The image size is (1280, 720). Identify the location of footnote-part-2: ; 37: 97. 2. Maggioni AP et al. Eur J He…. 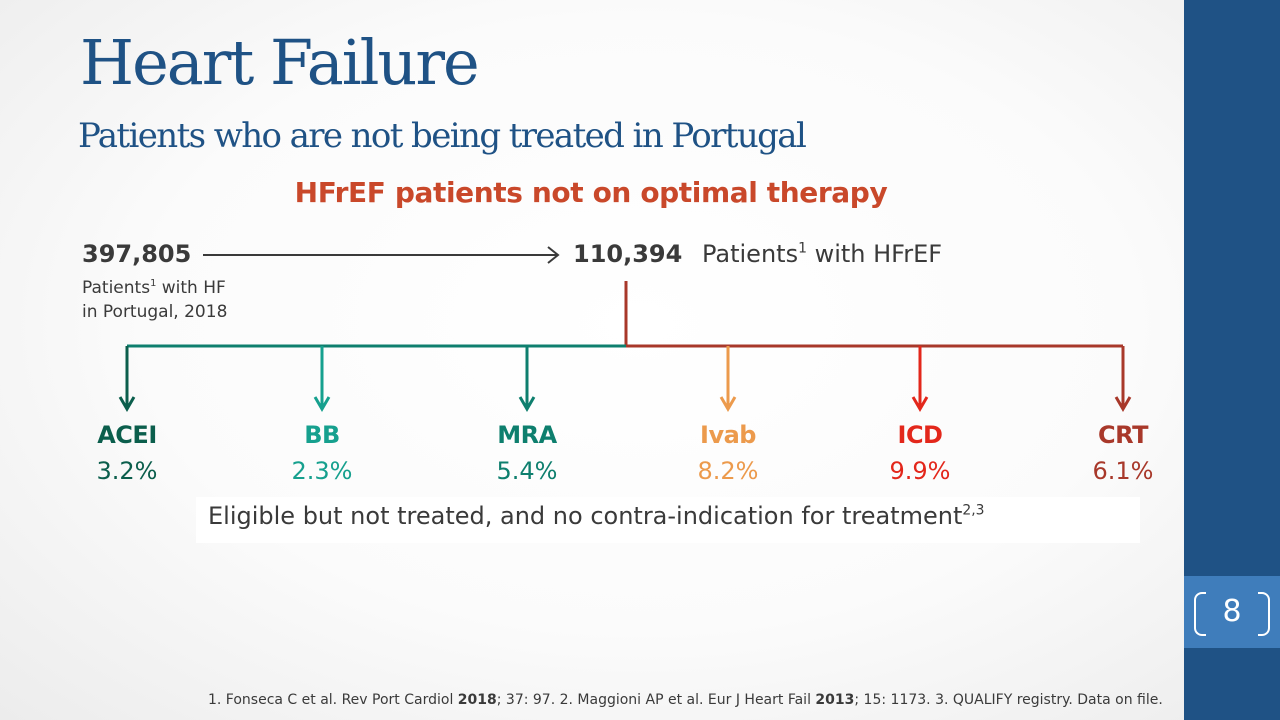
(656, 700).